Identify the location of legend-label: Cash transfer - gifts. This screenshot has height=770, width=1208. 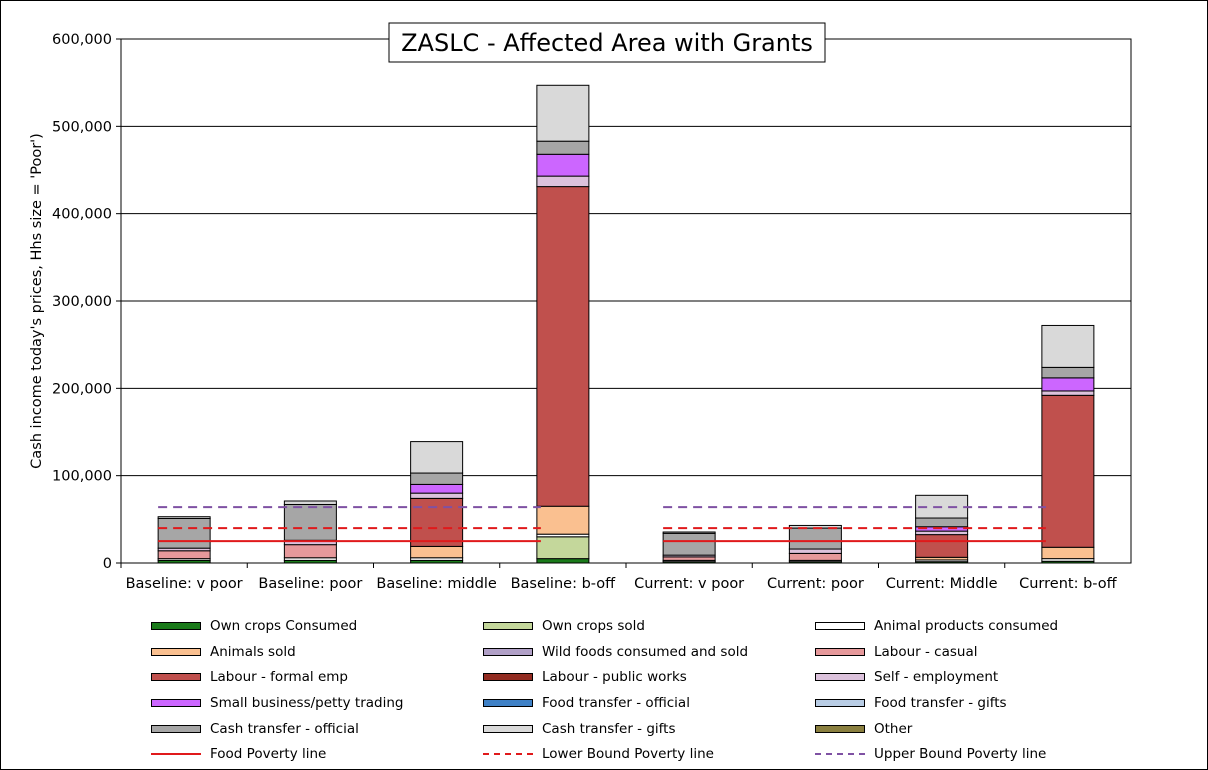
(609, 728).